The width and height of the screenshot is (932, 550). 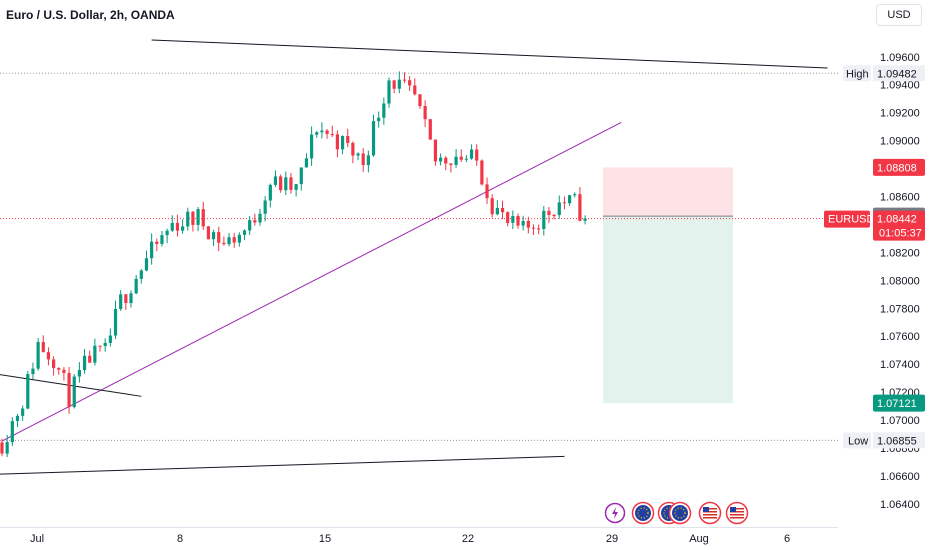 I want to click on price-tick-label: 1.06400, so click(x=900, y=505).